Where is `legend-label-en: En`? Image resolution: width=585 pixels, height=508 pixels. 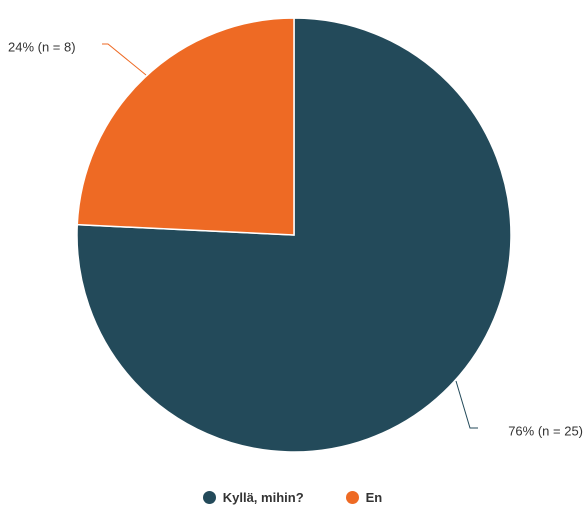 legend-label-en: En is located at coordinates (374, 497).